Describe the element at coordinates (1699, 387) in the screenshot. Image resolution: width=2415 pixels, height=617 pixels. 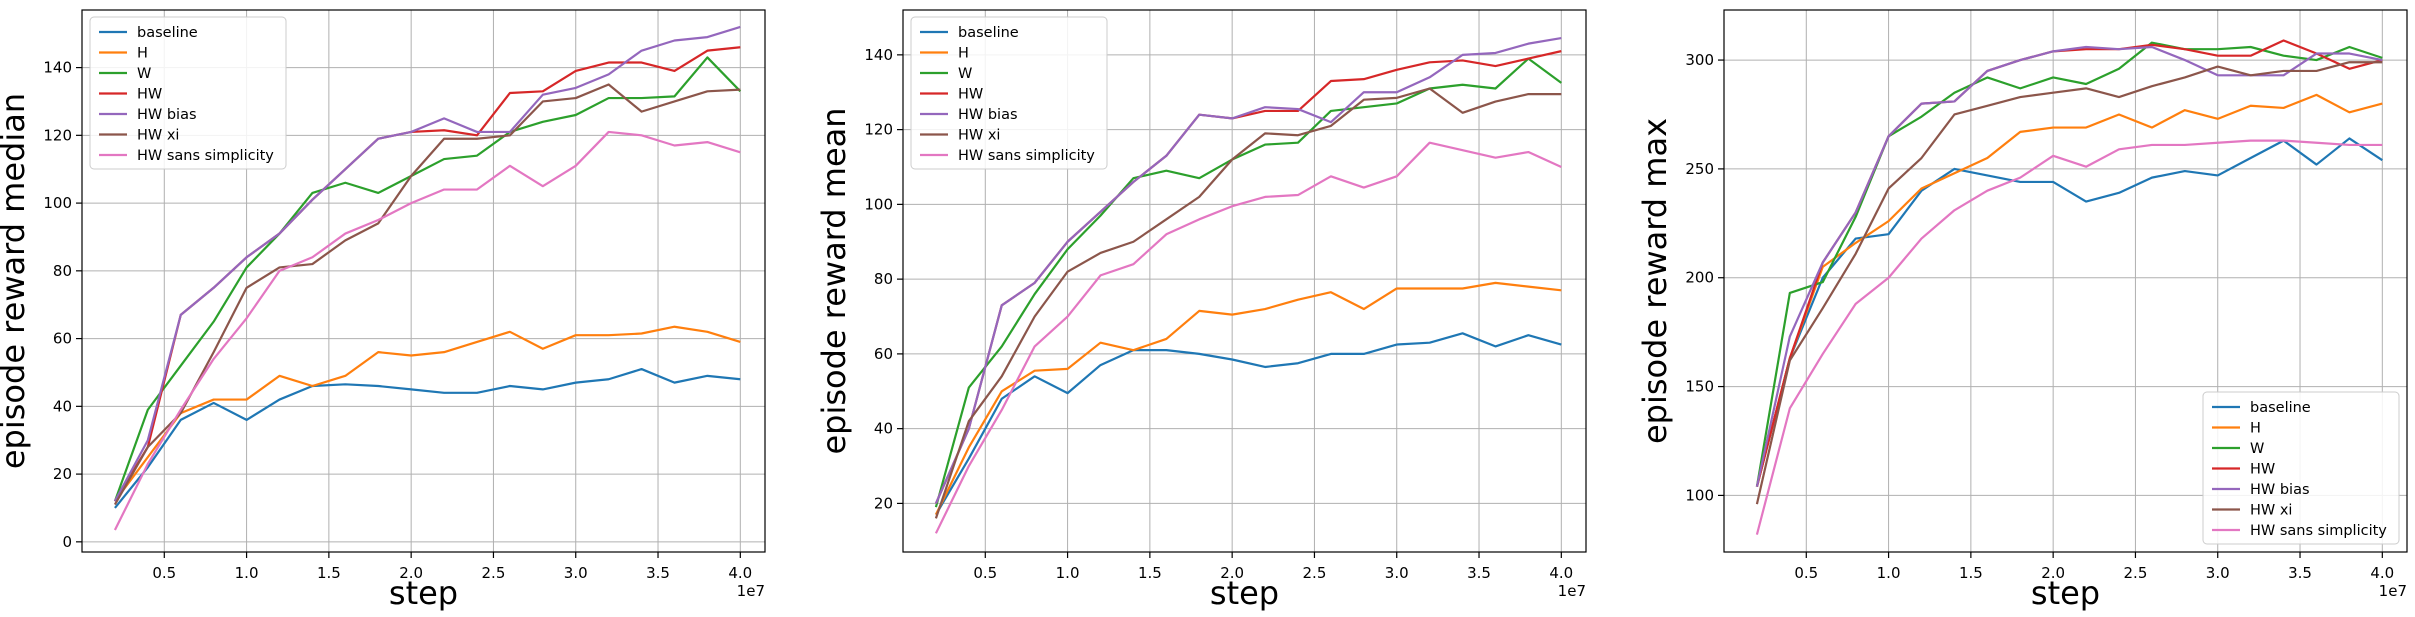
I see `y-tick-label: 150` at that location.